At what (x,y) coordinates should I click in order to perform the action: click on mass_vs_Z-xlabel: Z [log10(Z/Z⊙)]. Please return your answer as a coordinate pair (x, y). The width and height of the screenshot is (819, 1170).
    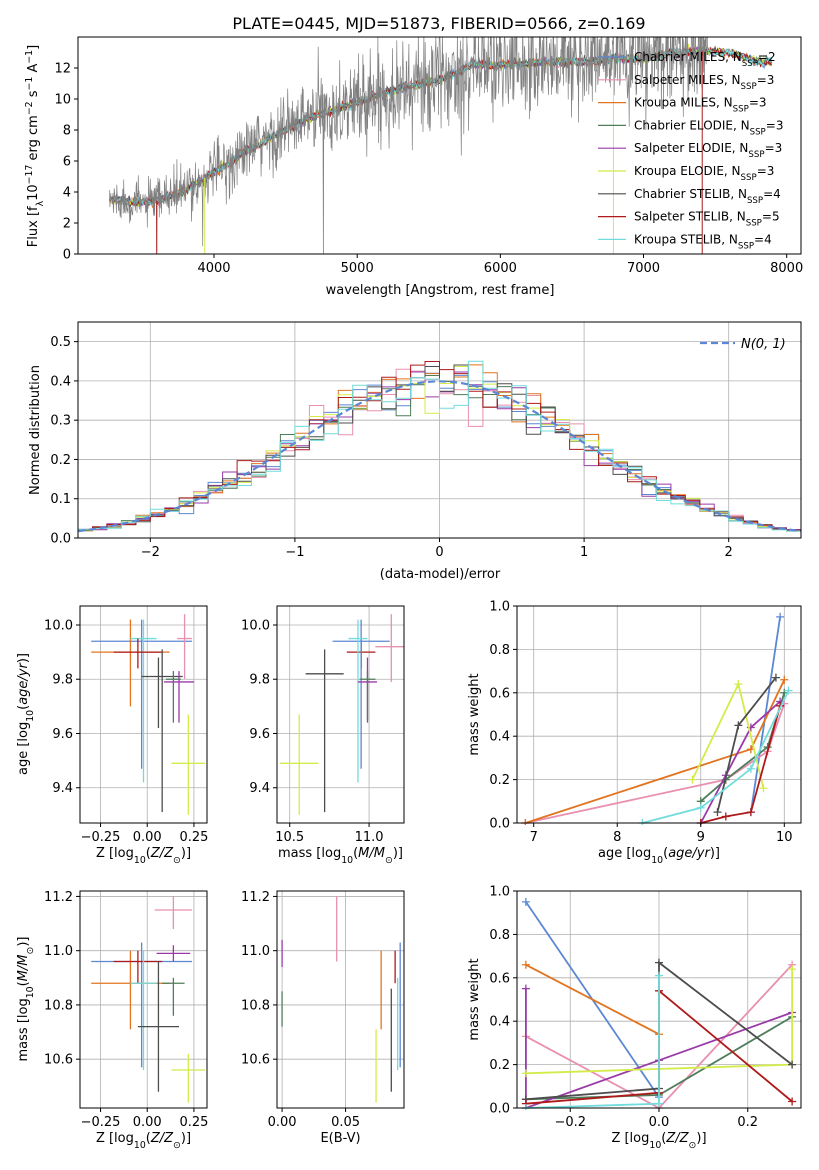
    Looking at the image, I should click on (143, 1141).